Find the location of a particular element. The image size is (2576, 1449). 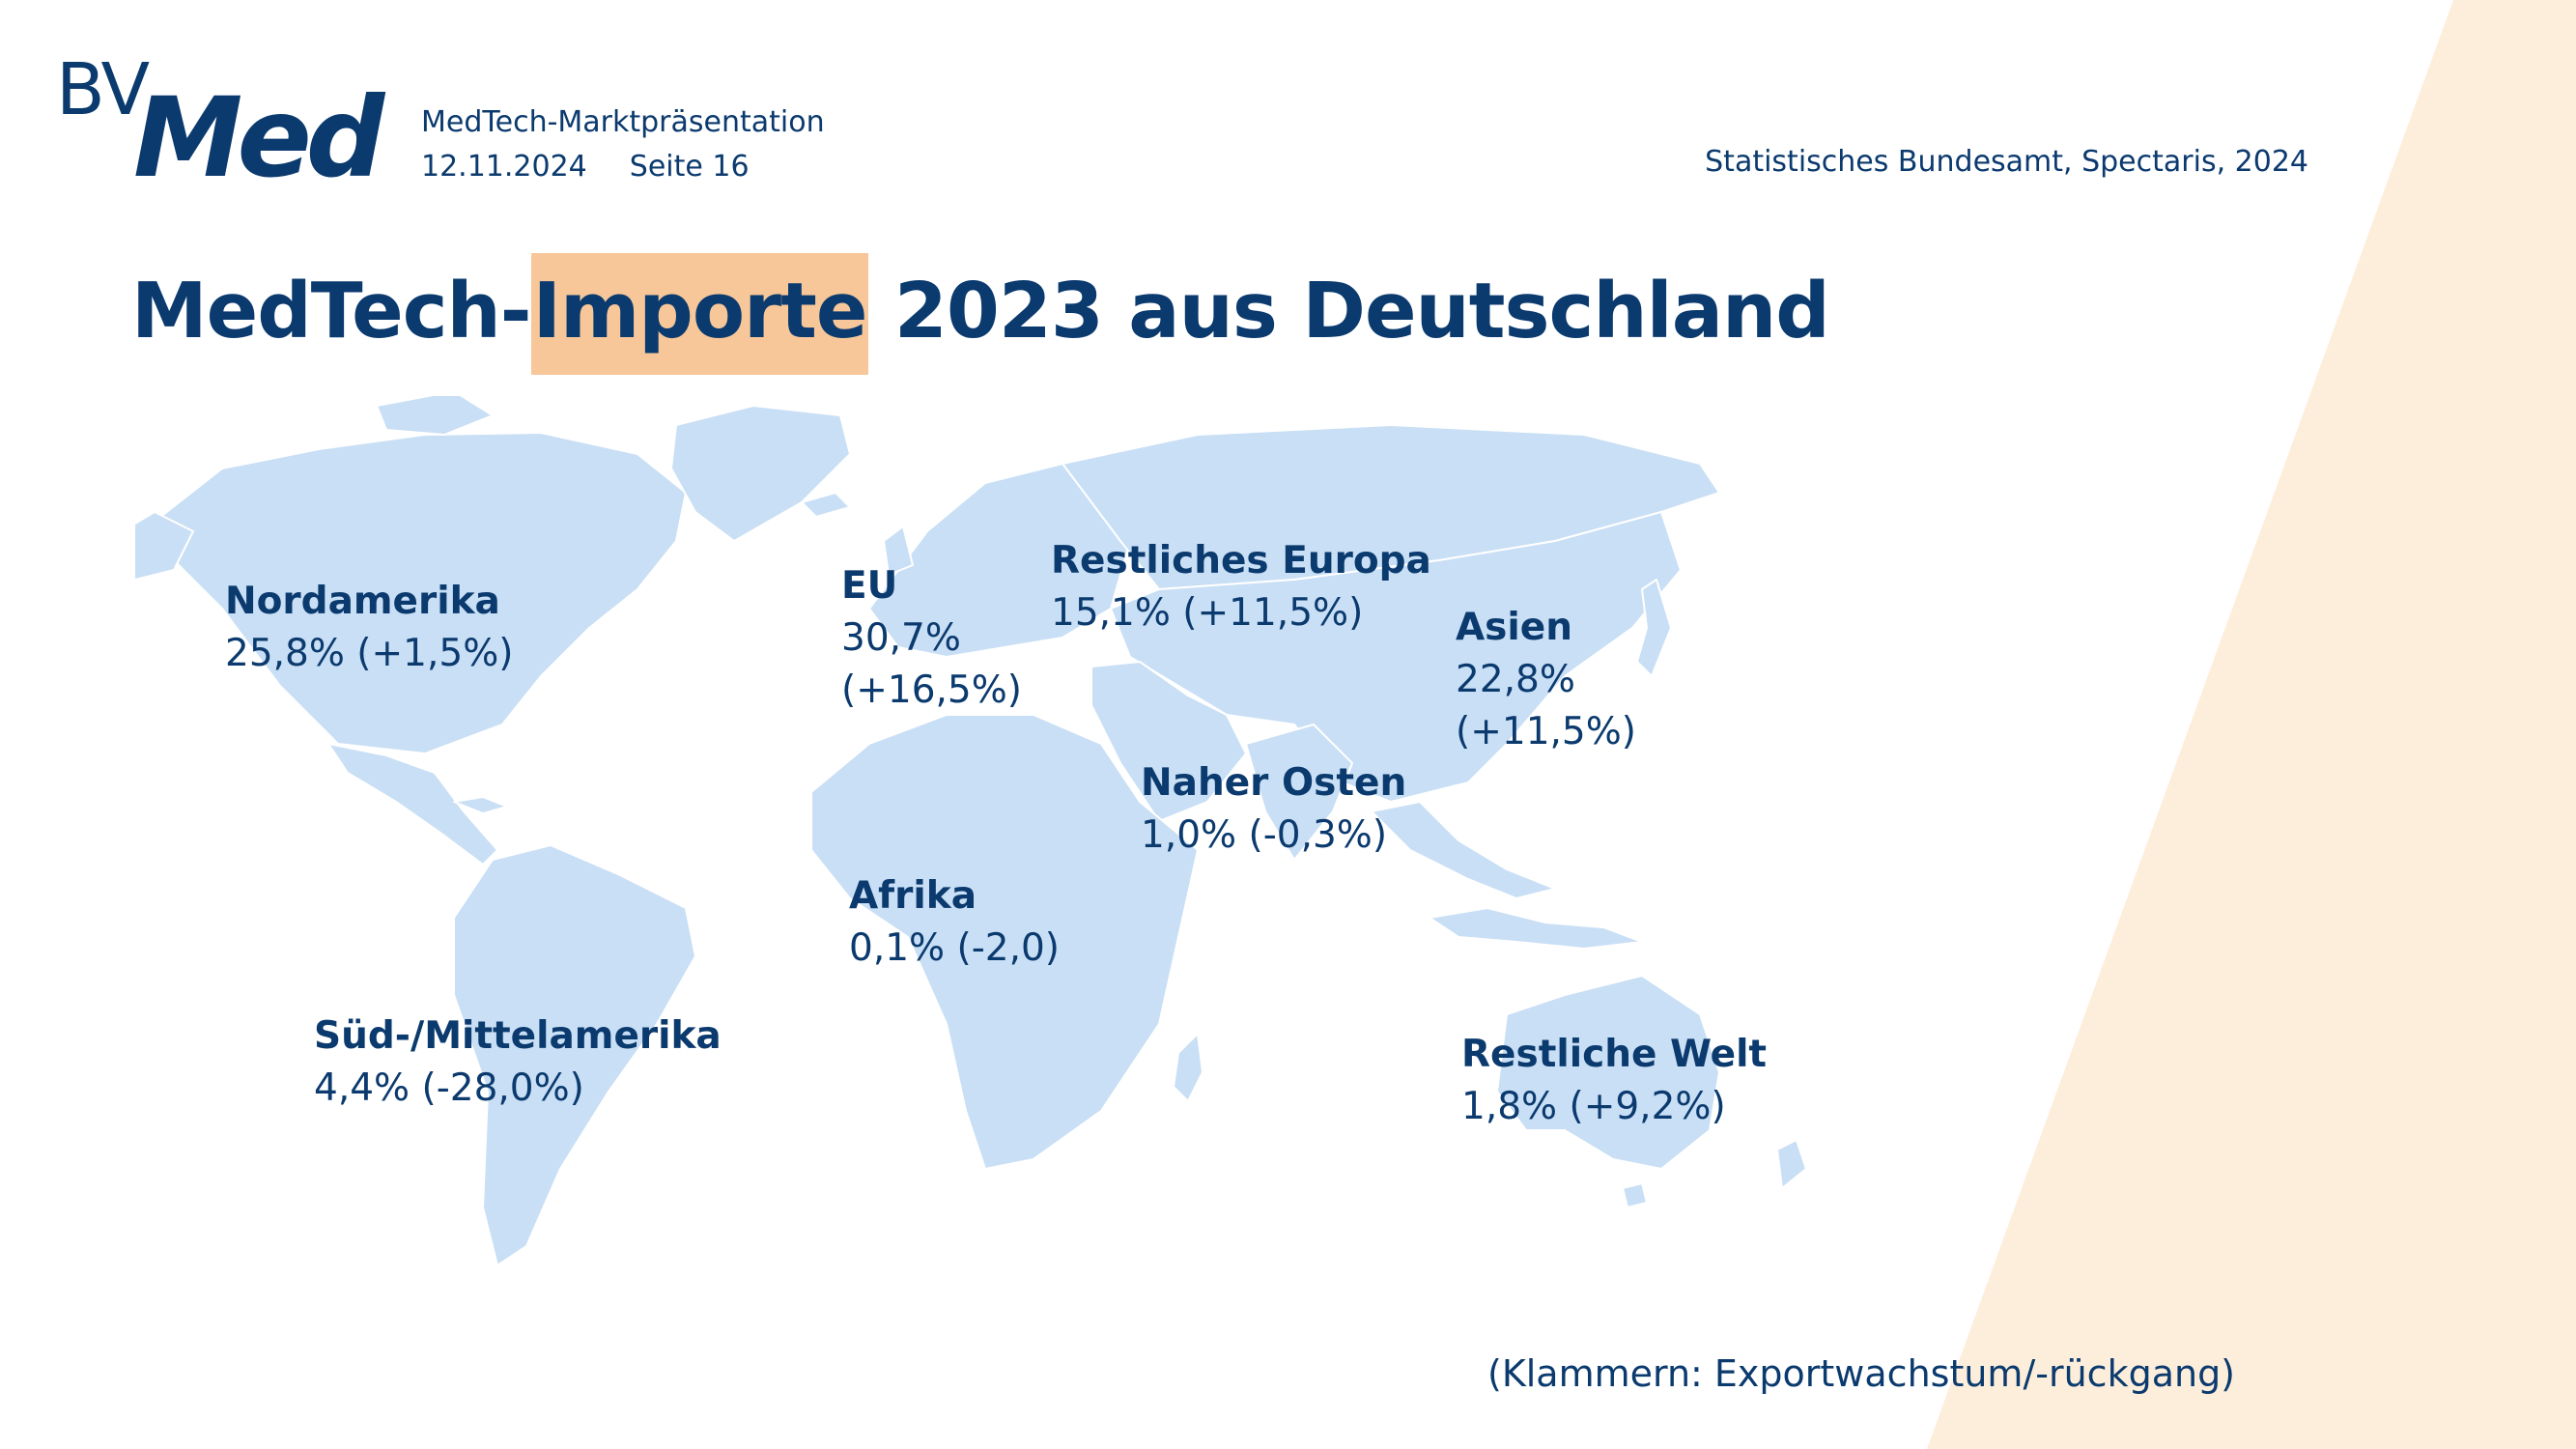

map-south-america is located at coordinates (574, 1055).